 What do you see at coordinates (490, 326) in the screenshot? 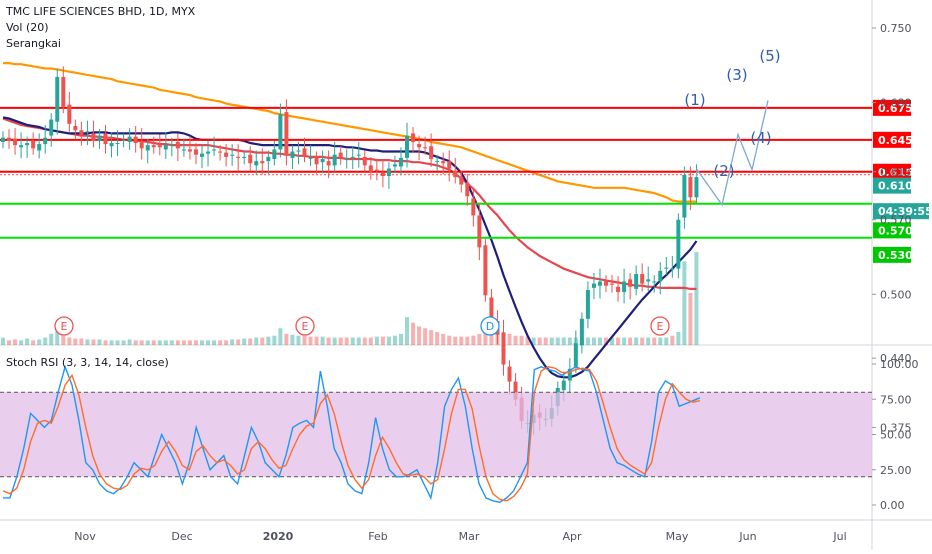
I see `event-marker-label: D` at bounding box center [490, 326].